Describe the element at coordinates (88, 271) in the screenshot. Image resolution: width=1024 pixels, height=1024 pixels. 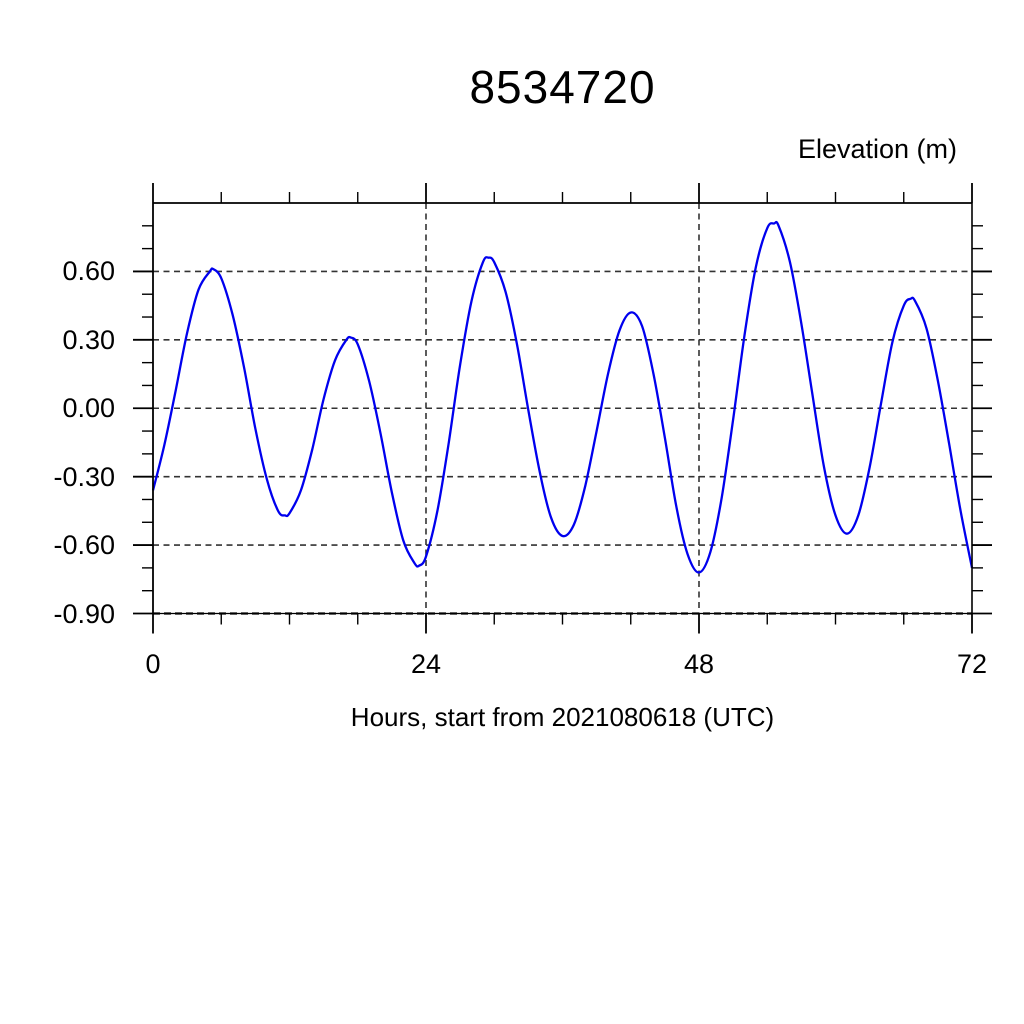
I see `y-tick-label: 0.60` at that location.